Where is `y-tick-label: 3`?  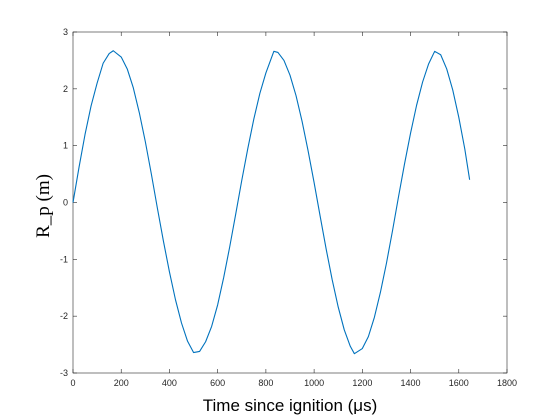 y-tick-label: 3 is located at coordinates (65, 32).